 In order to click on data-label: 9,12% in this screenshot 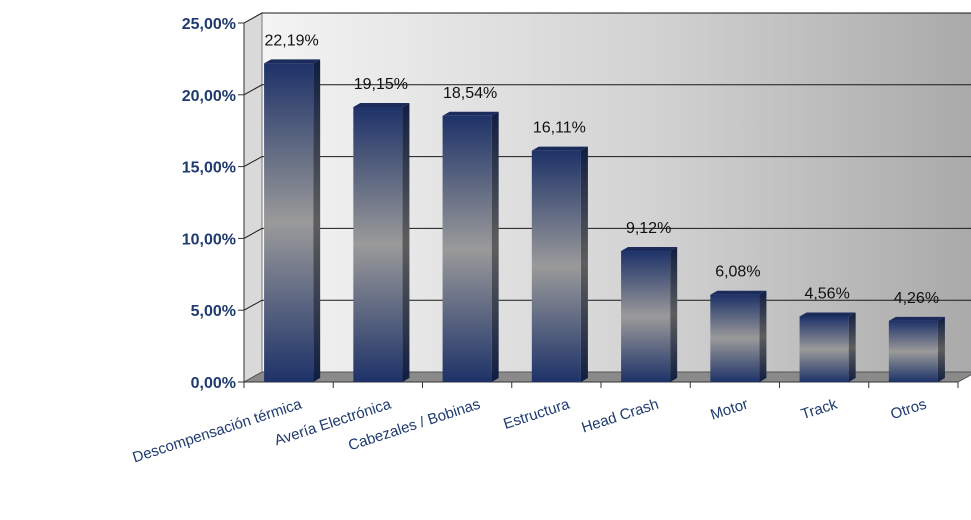, I will do `click(648, 228)`.